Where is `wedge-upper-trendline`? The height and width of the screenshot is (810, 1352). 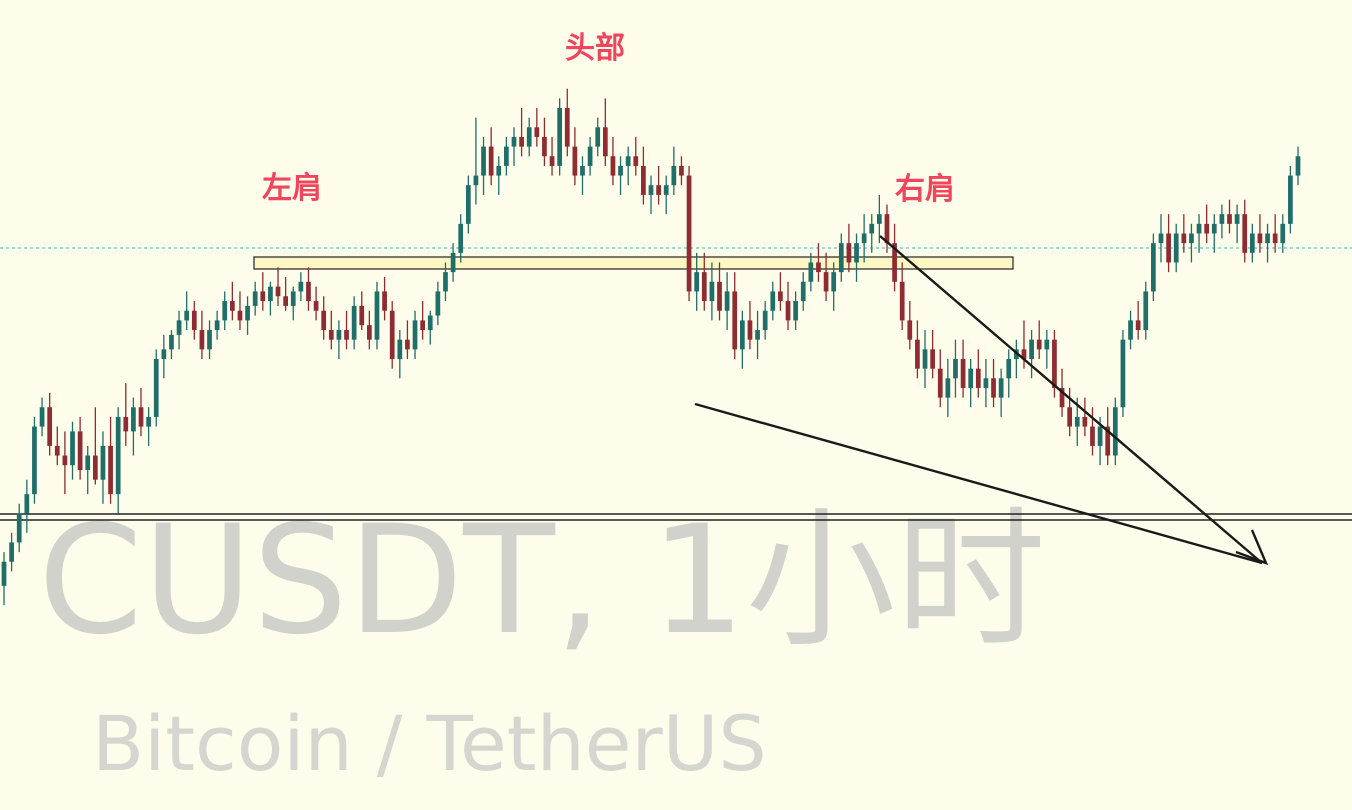
wedge-upper-trendline is located at coordinates (1071, 399).